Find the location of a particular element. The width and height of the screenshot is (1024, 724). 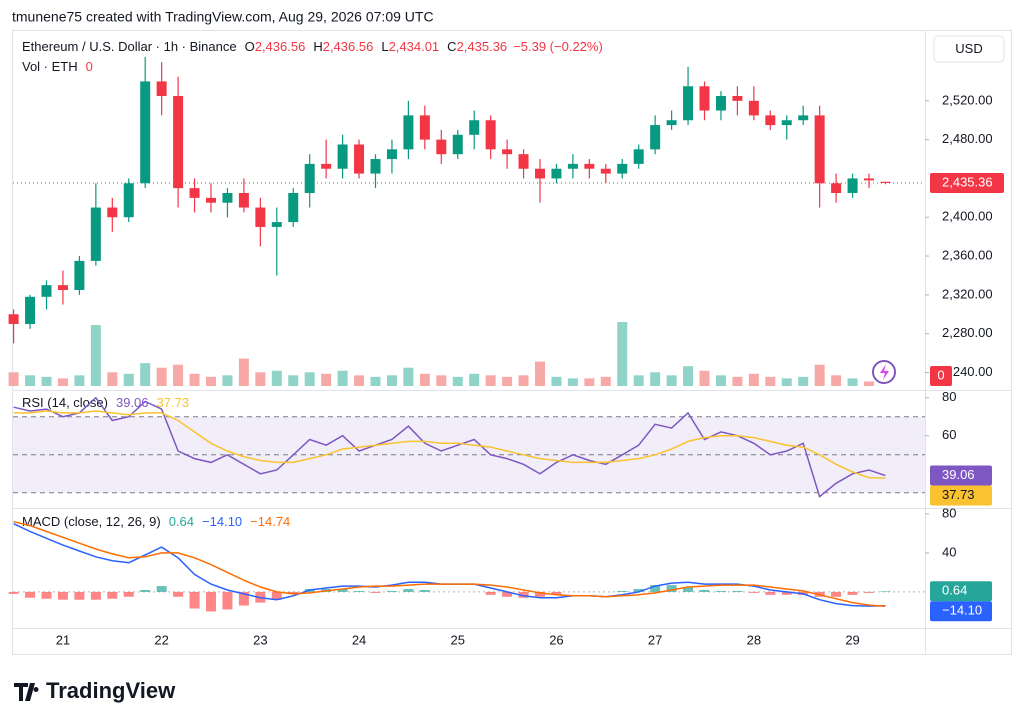

volume-legend: Vol · ETH 0 is located at coordinates (57, 66).